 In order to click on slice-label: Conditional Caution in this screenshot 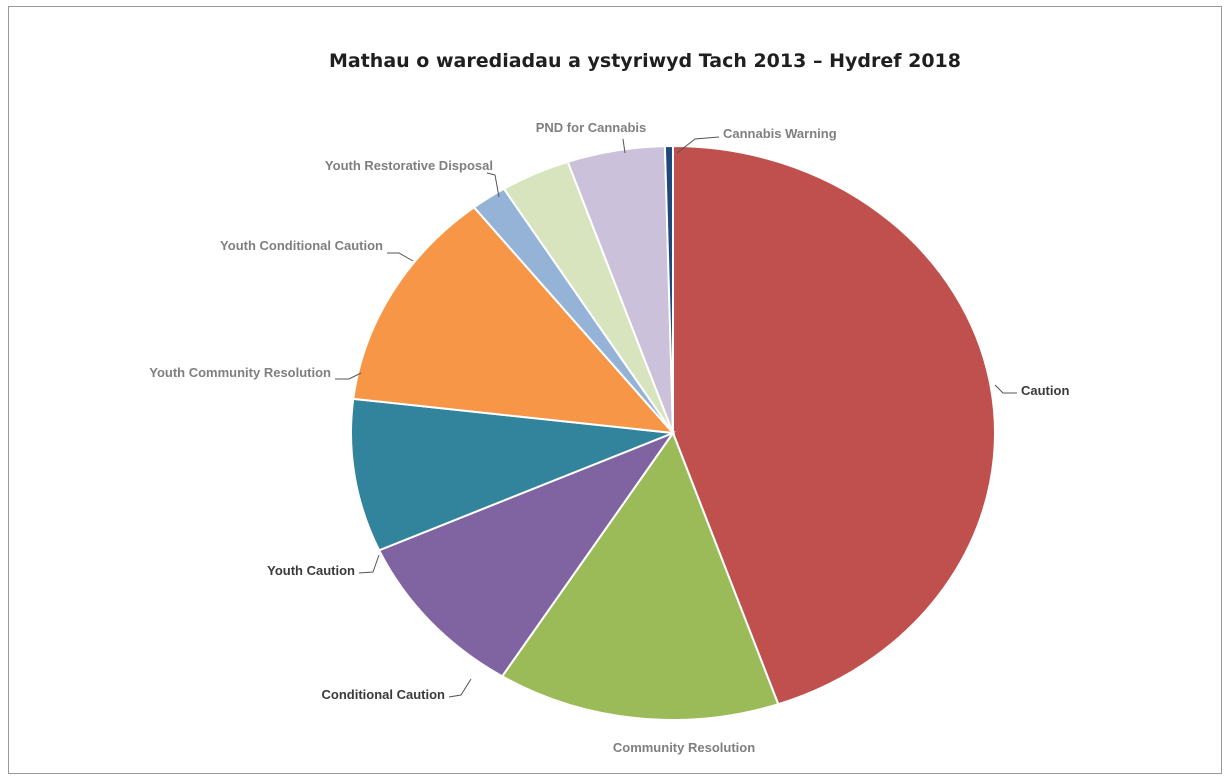, I will do `click(384, 694)`.